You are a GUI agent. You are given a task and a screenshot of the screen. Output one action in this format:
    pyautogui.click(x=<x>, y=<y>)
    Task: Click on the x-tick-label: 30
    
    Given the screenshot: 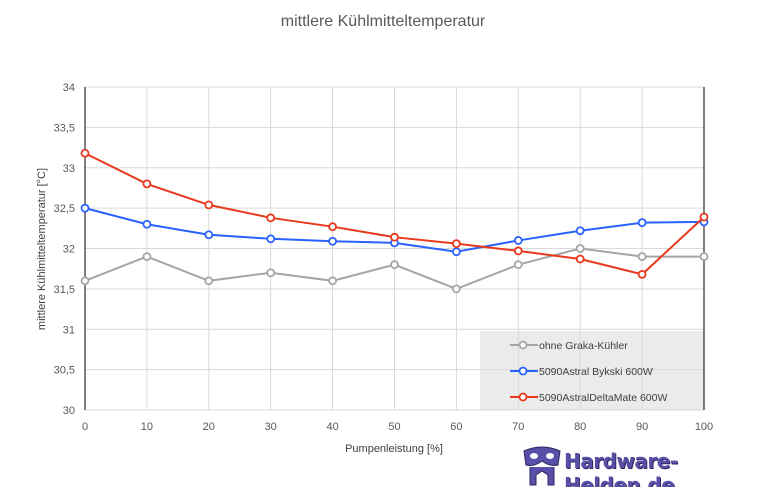 What is the action you would take?
    pyautogui.click(x=271, y=427)
    